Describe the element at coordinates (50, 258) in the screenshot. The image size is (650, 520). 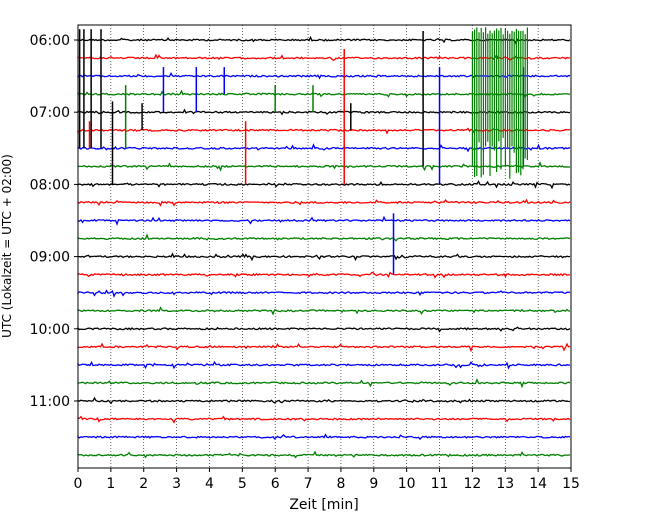
I see `y-tick-label: 09:00` at that location.